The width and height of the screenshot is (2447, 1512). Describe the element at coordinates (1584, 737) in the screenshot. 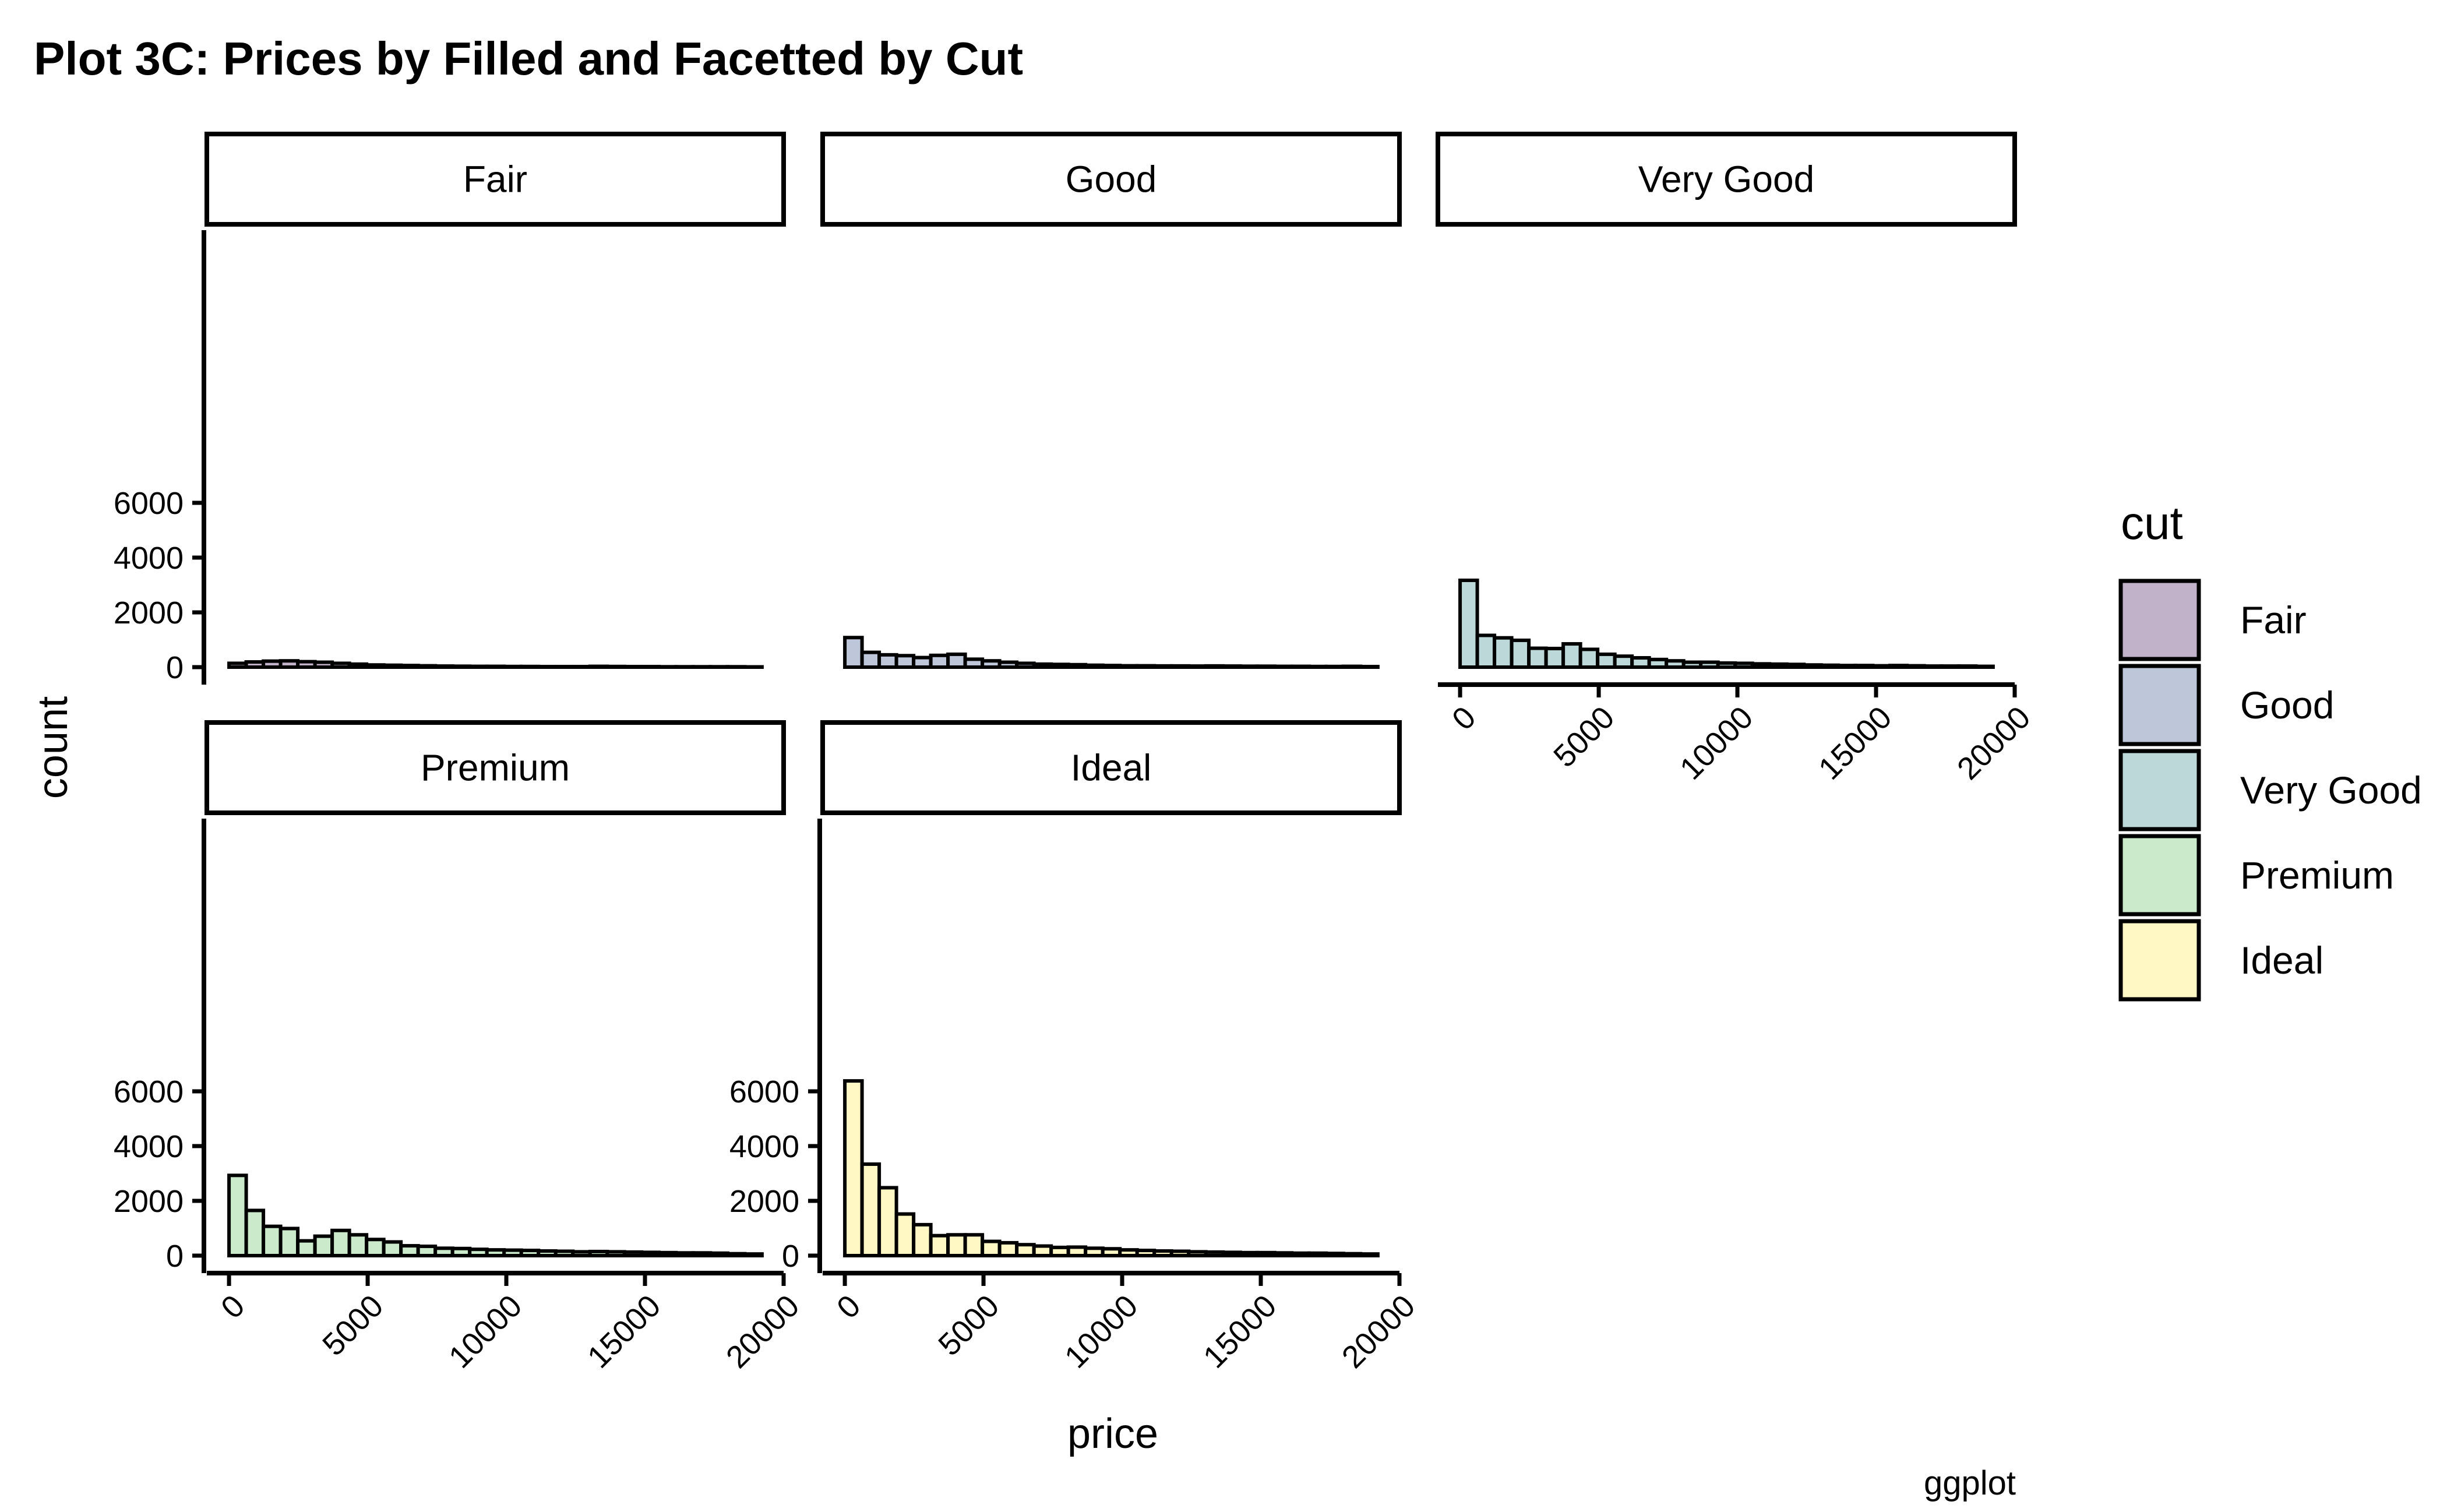

I see `x-tick-label: 5000` at that location.